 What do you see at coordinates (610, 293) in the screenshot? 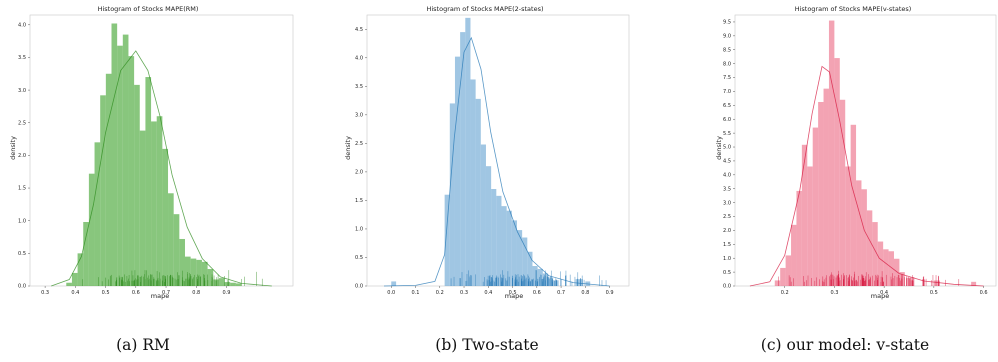
I see `x-tick-label: 0.9` at bounding box center [610, 293].